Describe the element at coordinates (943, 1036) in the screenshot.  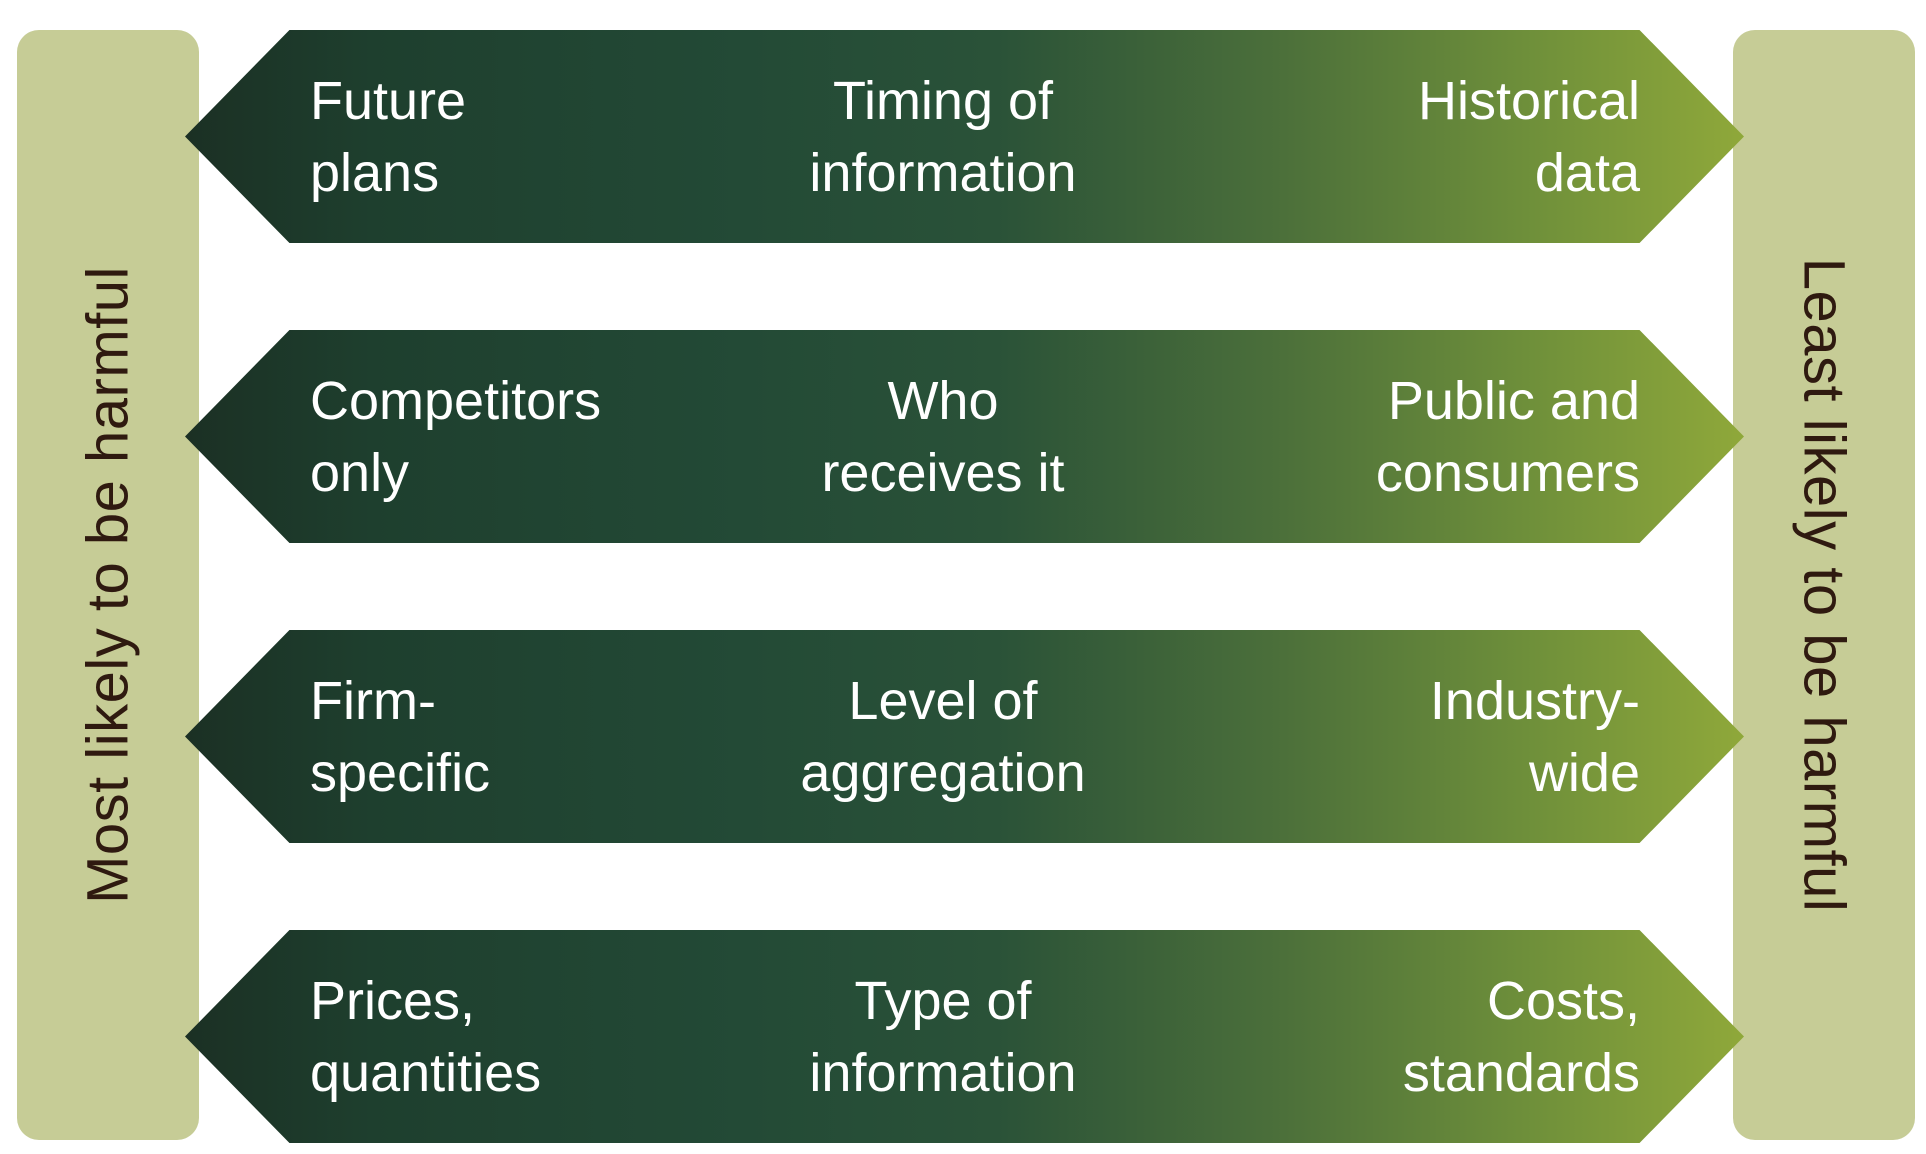
I see `row-dimension-label: Type of information` at that location.